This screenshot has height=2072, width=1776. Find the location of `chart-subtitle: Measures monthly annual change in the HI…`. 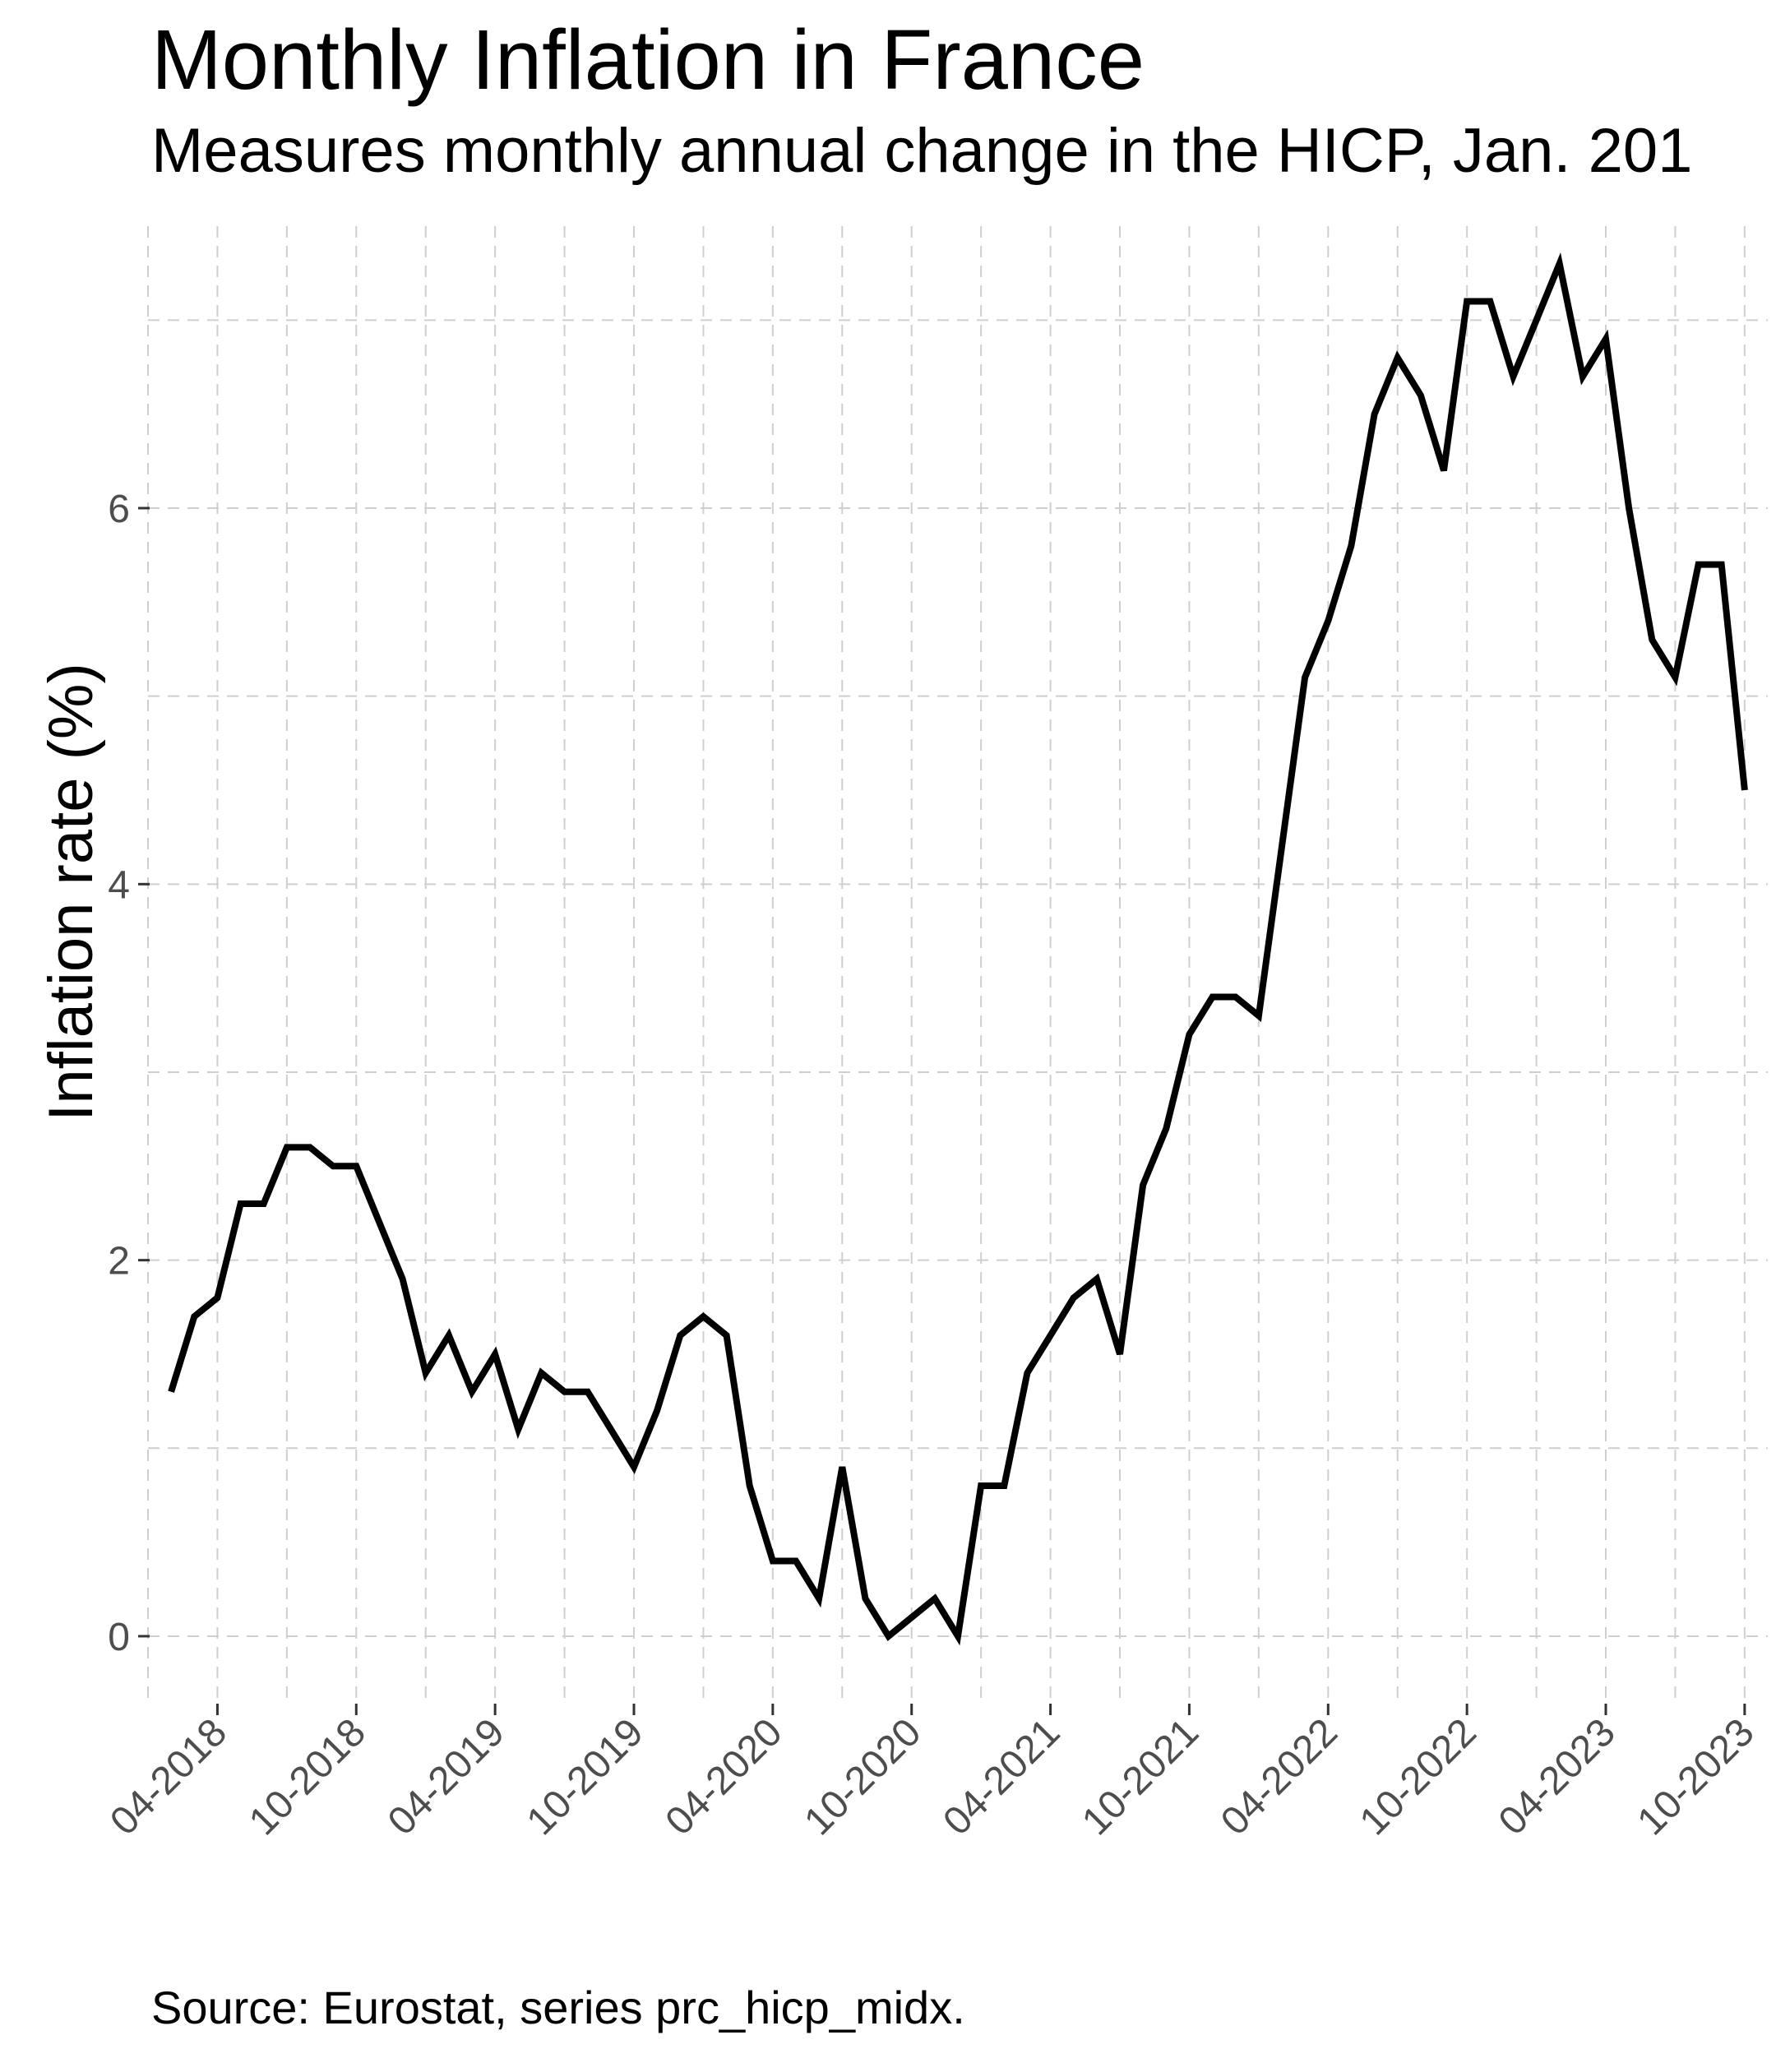

chart-subtitle: Measures monthly annual change in the HI… is located at coordinates (922, 151).